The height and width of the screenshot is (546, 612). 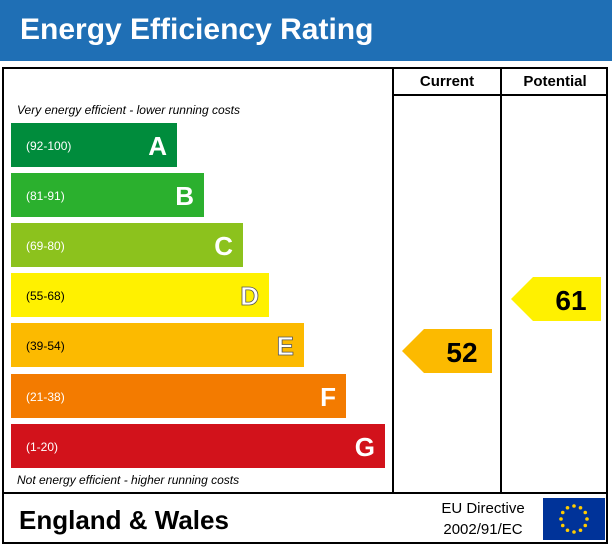 I want to click on current-rating-value: 52, so click(x=461, y=352).